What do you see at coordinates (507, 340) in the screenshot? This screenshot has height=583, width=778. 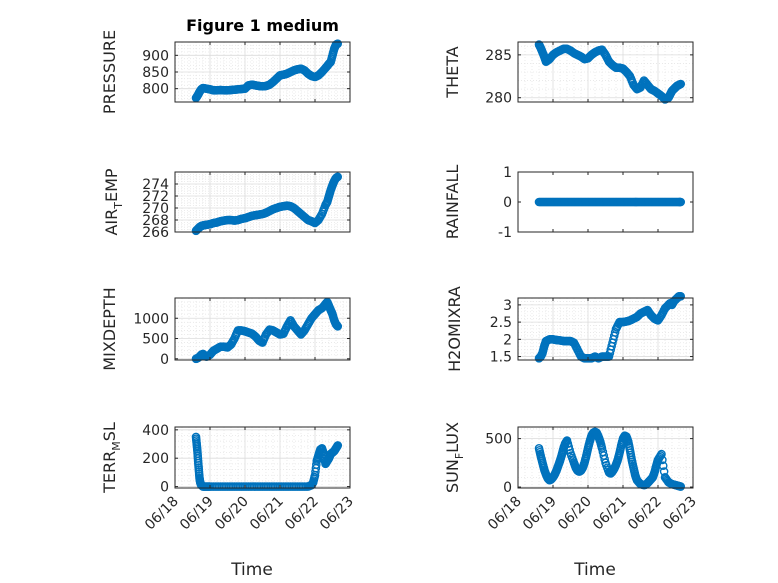 I see `y-tick-label: 2` at bounding box center [507, 340].